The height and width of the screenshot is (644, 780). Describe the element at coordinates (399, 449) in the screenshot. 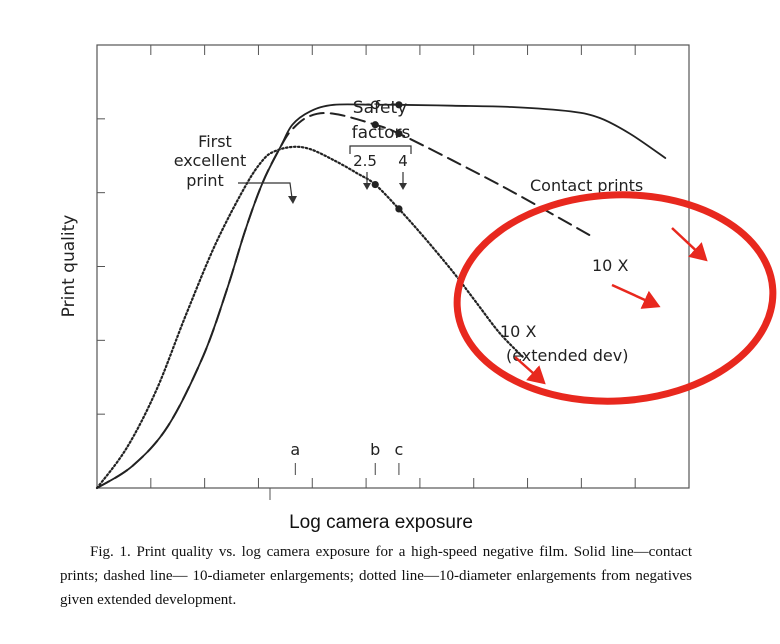

I see `x-marker-label: c` at that location.